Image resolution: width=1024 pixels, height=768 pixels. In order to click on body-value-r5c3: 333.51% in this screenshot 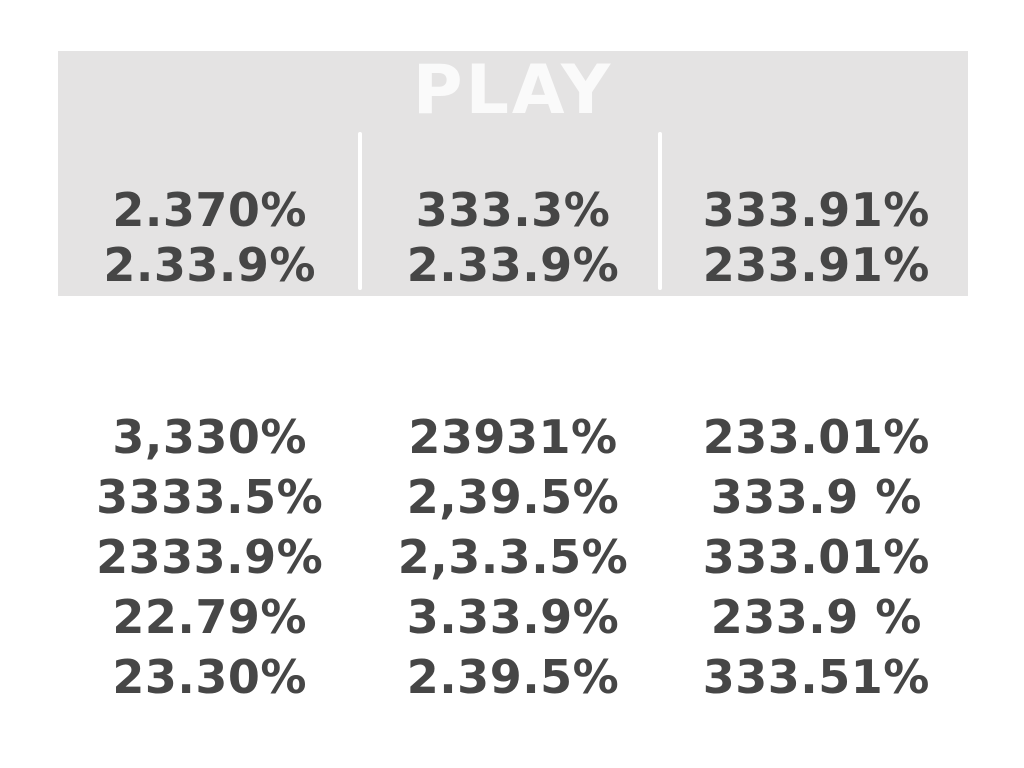, I will do `click(816, 677)`.